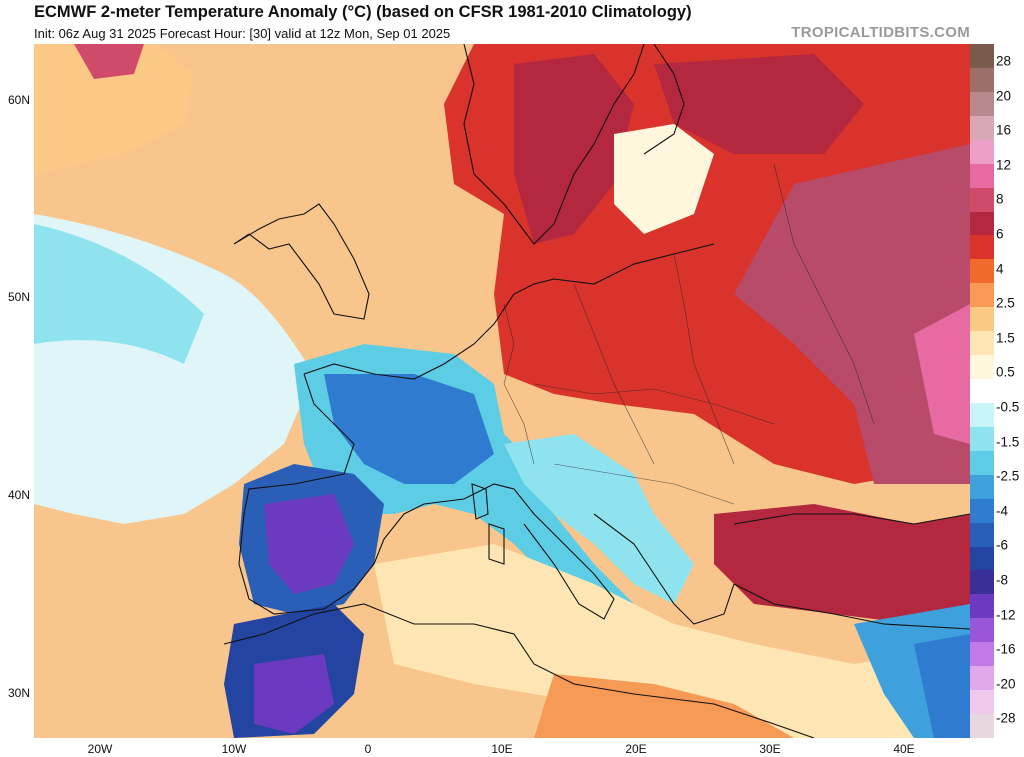 This screenshot has height=757, width=1024. Describe the element at coordinates (1004, 130) in the screenshot. I see `colorbar-label: 16` at that location.